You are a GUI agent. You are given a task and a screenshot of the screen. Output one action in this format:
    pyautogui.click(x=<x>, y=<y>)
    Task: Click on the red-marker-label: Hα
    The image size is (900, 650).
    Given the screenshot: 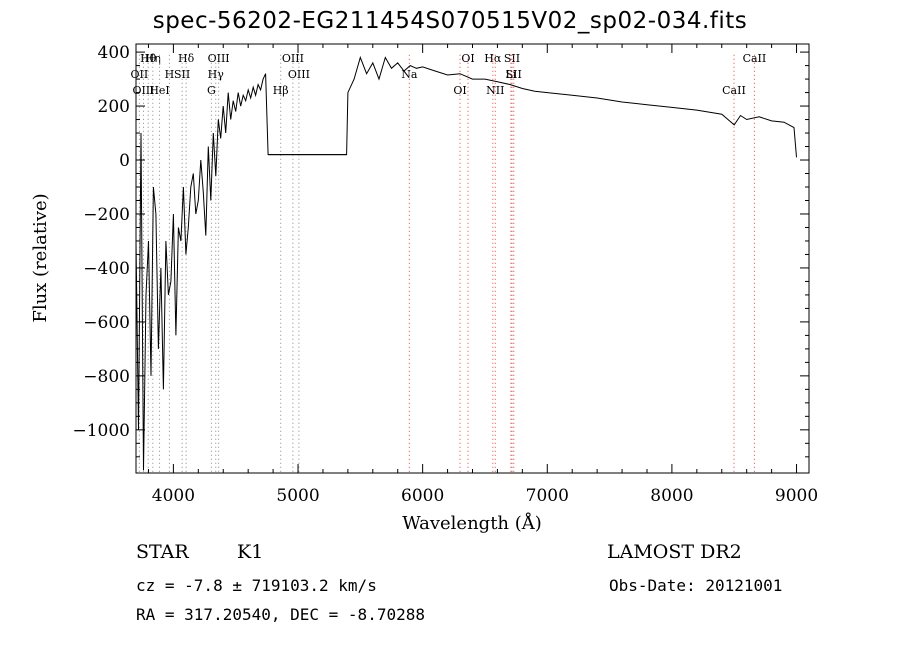 What is the action you would take?
    pyautogui.click(x=493, y=58)
    